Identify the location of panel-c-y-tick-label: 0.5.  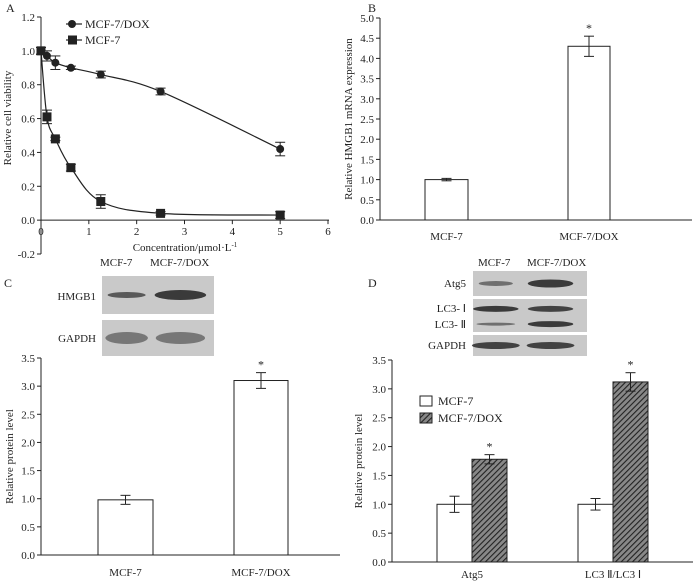
(28, 528).